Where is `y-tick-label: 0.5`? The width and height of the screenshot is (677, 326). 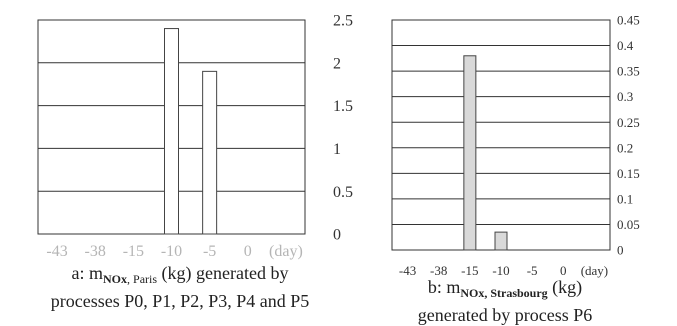 y-tick-label: 0.5 is located at coordinates (343, 192).